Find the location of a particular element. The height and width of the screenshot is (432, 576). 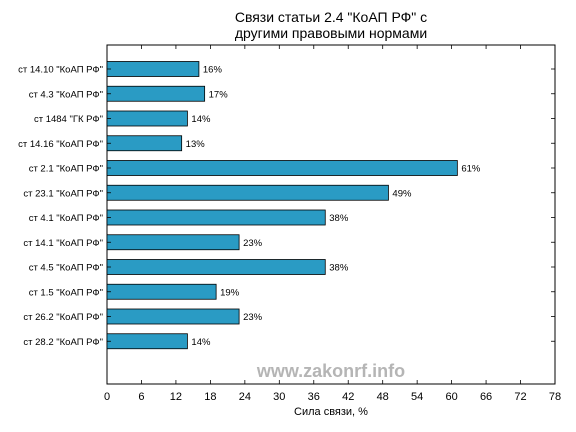

category-label: ст 23.1 "КоАП РФ" is located at coordinates (63, 193).